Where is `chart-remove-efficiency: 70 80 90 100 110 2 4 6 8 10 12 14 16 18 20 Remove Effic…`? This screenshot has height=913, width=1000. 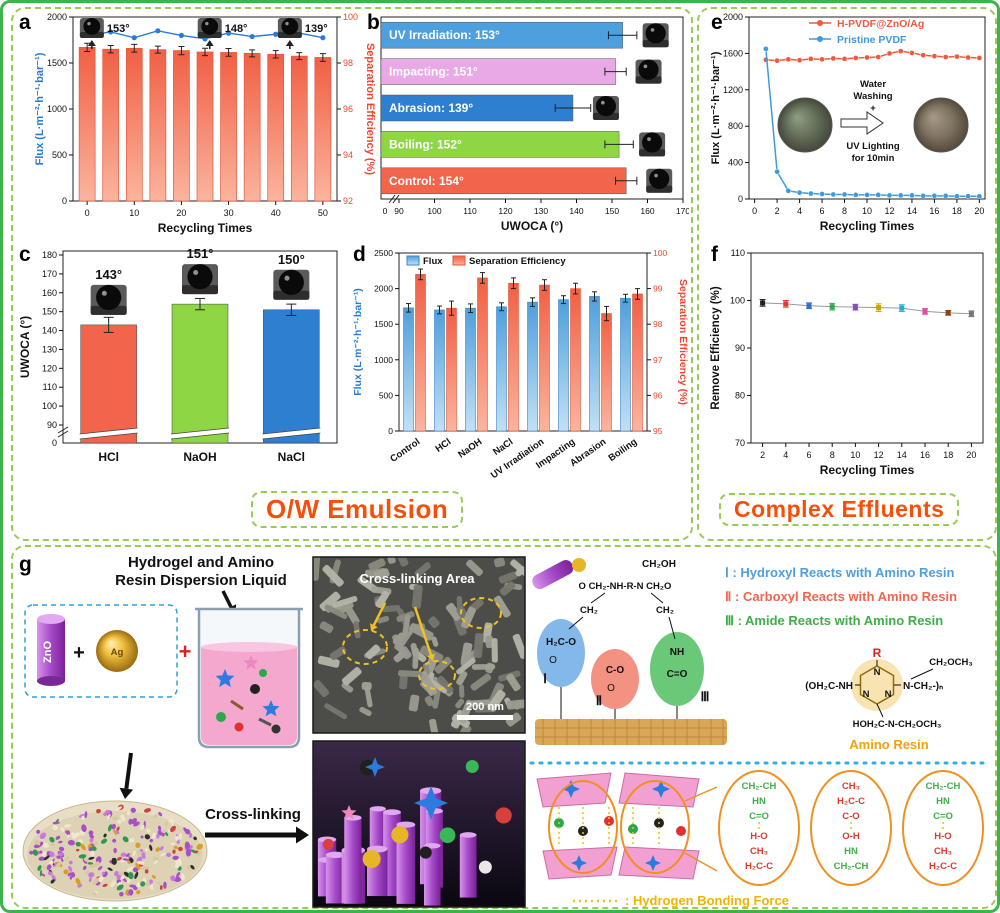
chart-remove-efficiency: 70 80 90 100 110 2 4 6 8 10 12 14 16 18 20 Remove Effic… is located at coordinates (847, 362).